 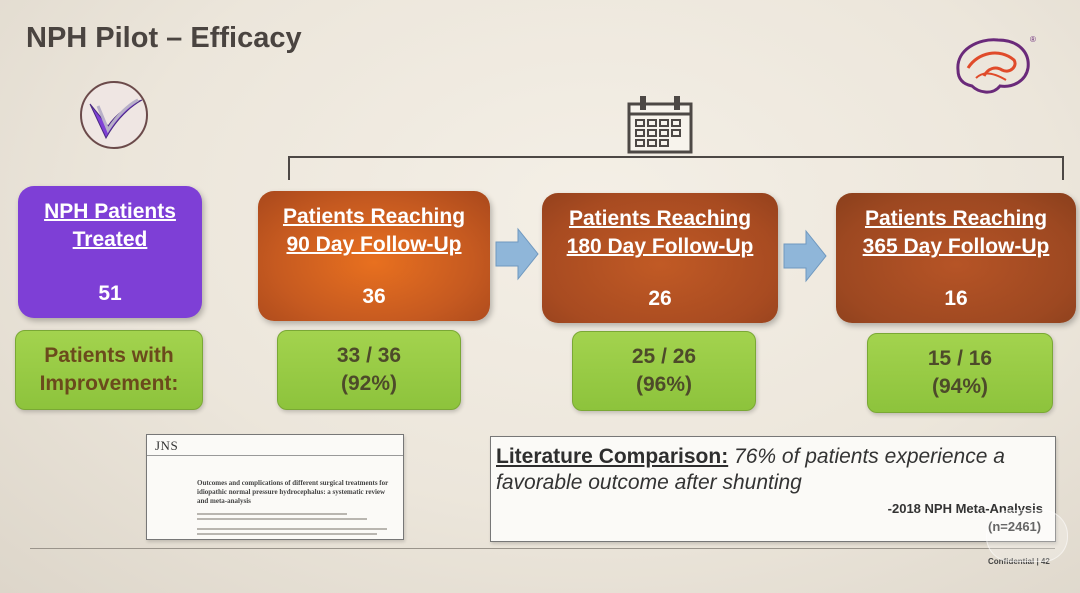 What do you see at coordinates (110, 211) in the screenshot?
I see `treated-heading-line1: NPH Patients` at bounding box center [110, 211].